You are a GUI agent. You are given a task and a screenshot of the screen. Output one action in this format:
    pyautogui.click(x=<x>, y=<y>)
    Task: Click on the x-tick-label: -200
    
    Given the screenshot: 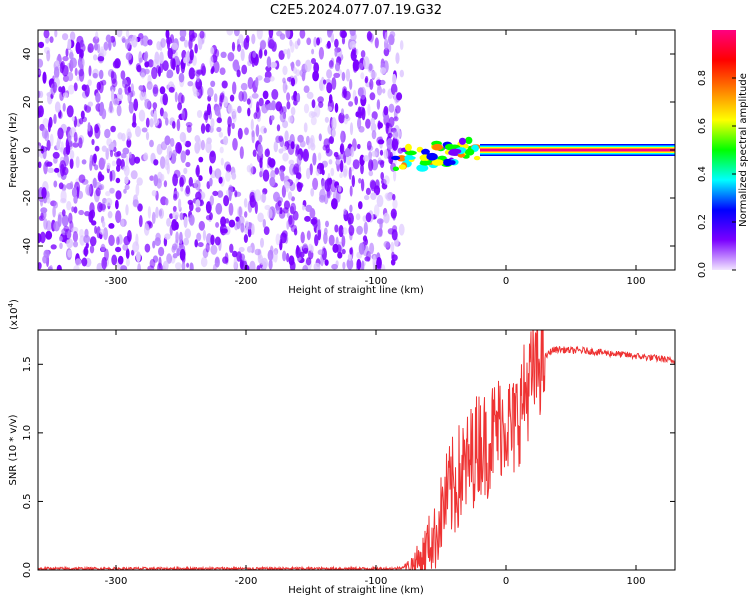 What is the action you would take?
    pyautogui.click(x=246, y=581)
    